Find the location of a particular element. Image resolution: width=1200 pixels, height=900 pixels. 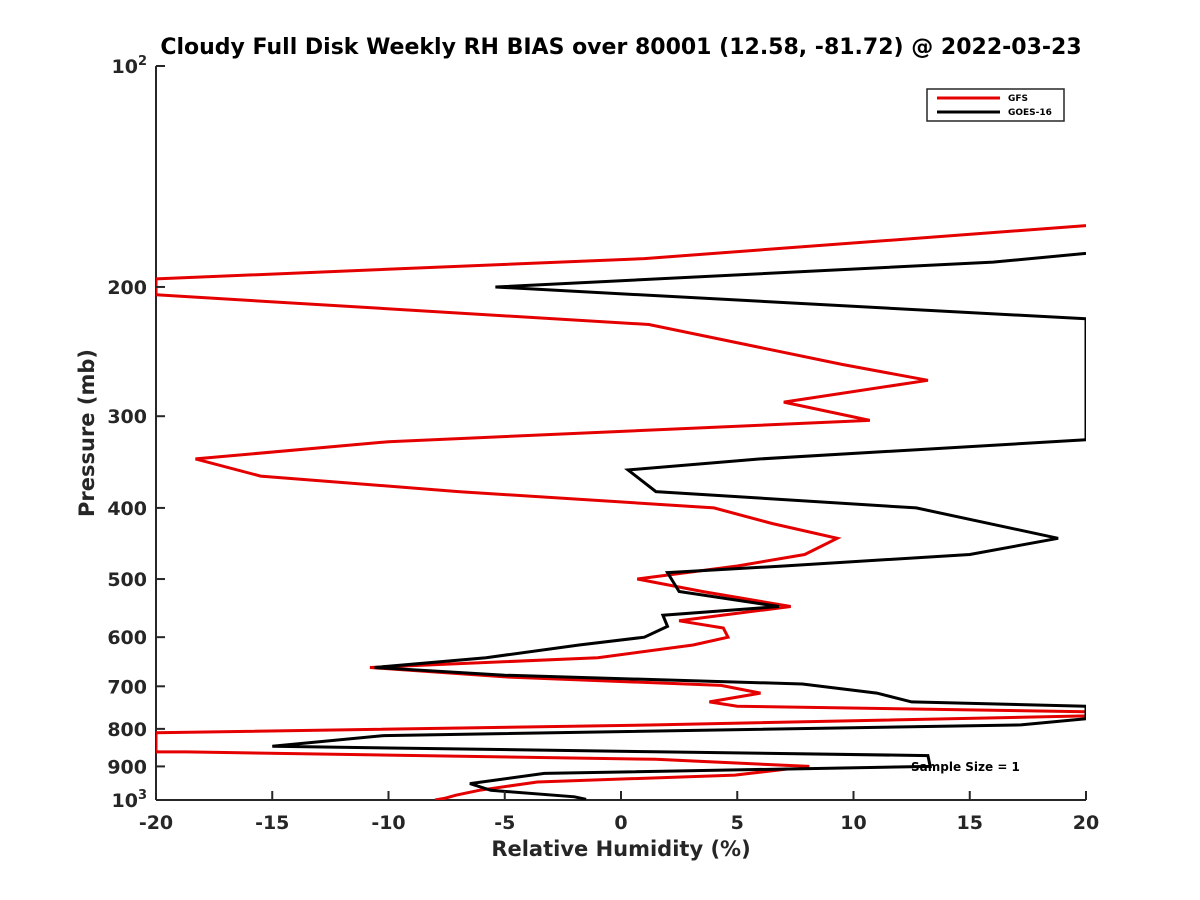

y-tick-label: 400 is located at coordinates (127, 509).